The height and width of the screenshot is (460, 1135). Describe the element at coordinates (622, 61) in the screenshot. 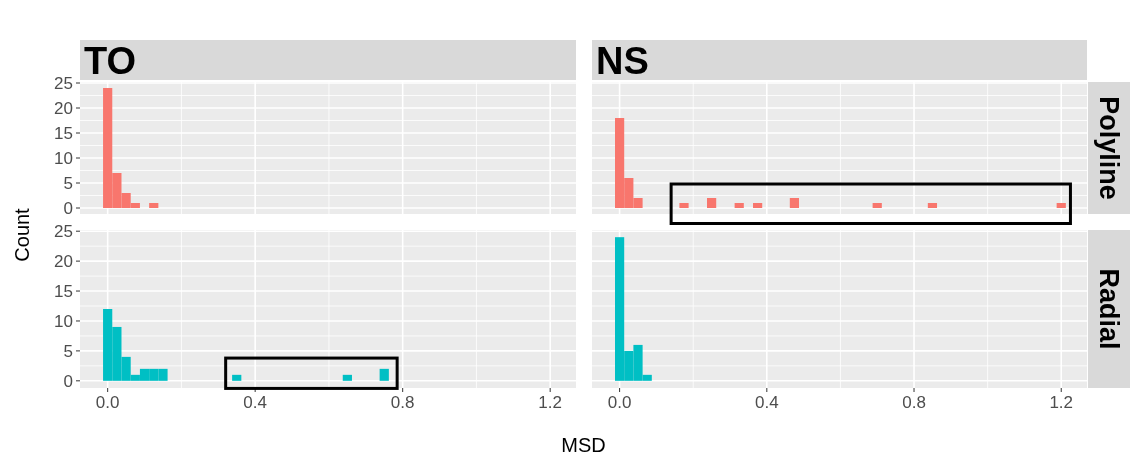

I see `chart-title: NS` at that location.